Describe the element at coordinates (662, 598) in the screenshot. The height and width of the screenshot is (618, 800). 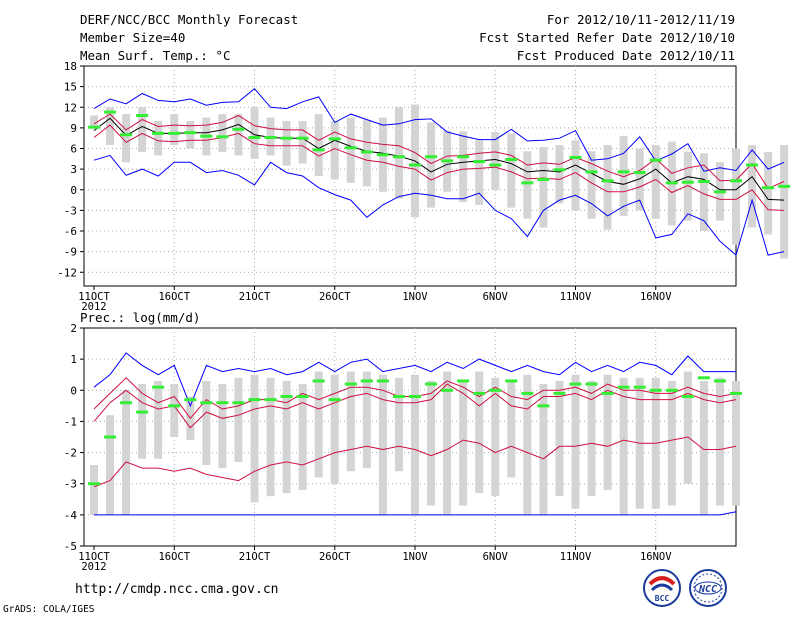
I see `bcc-logo-text: BCC` at that location.